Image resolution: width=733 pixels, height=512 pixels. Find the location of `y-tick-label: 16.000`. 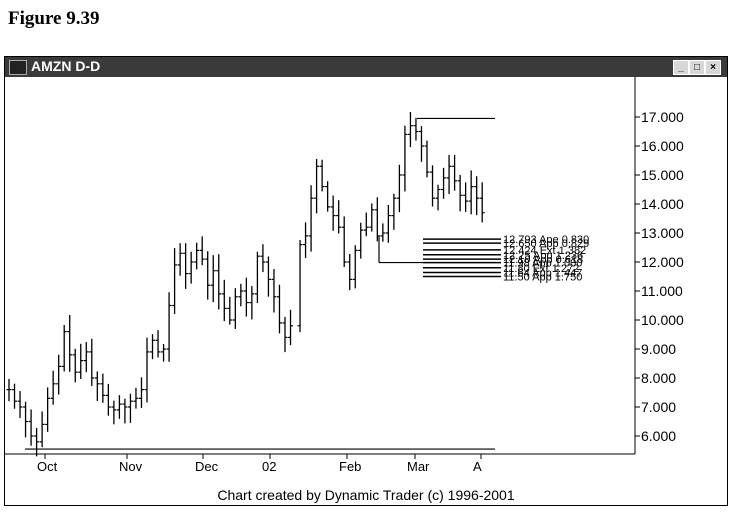

y-tick-label: 16.000 is located at coordinates (662, 146).